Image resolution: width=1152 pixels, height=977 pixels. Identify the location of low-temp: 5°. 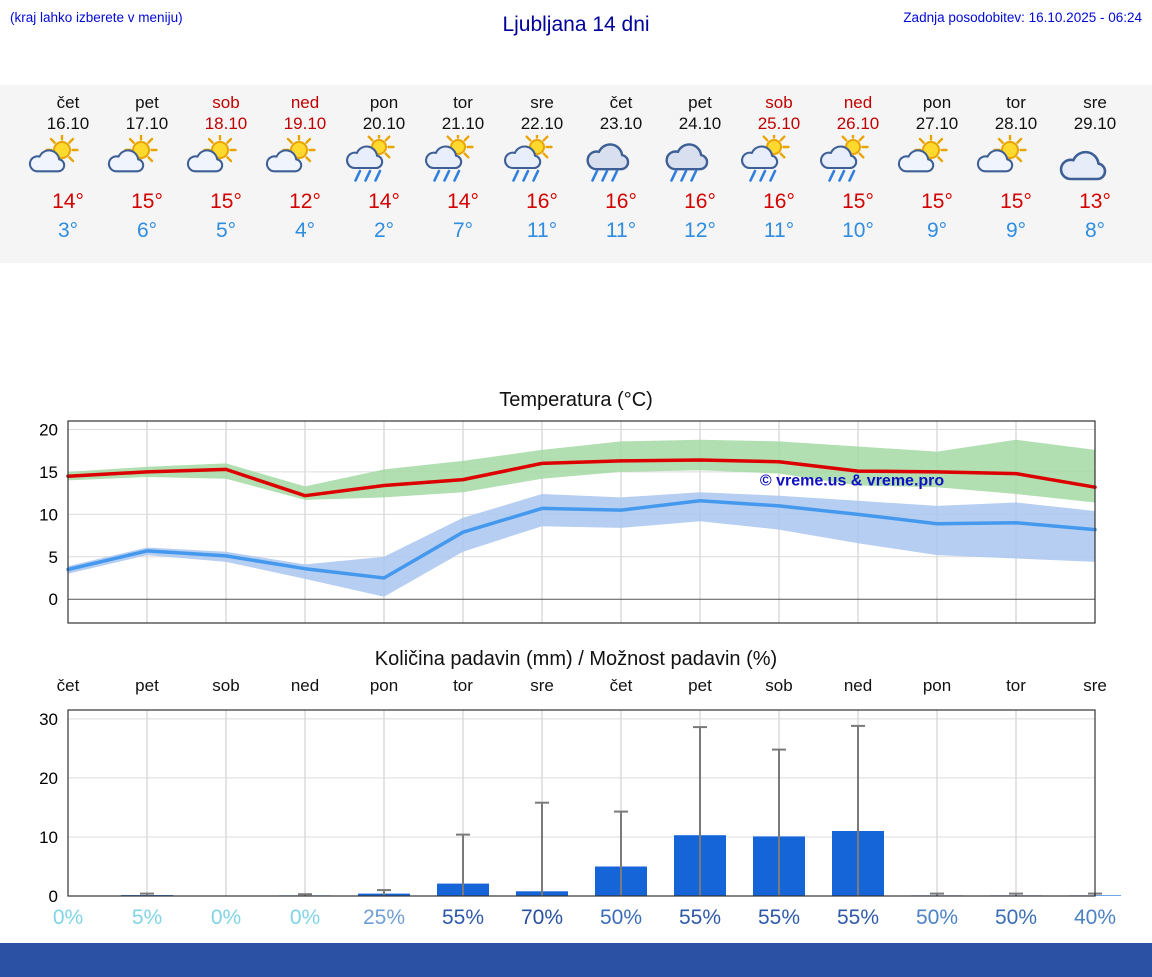
(226, 230).